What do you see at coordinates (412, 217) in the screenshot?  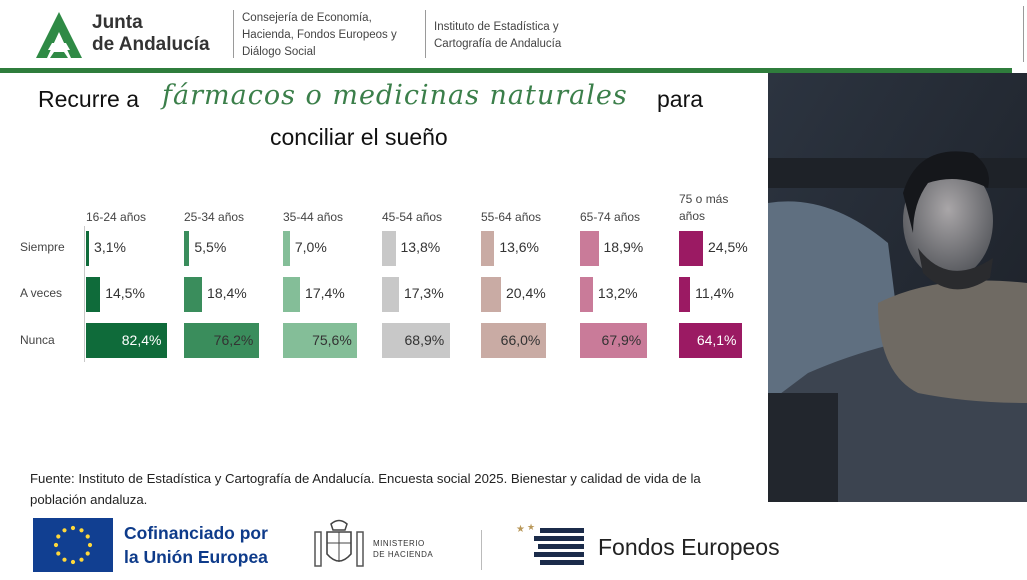 I see `column-header: 45-54 años` at bounding box center [412, 217].